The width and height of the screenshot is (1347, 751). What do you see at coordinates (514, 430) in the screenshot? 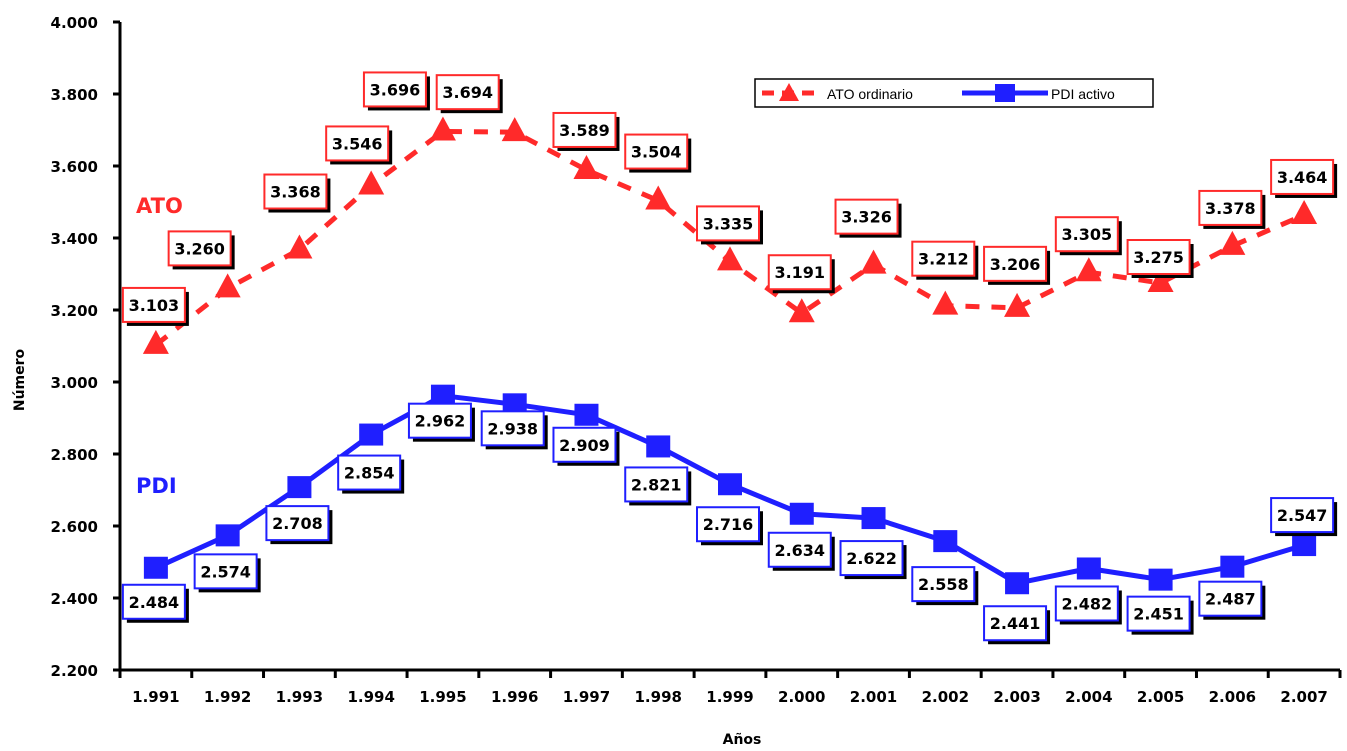
I see `data-label-box: 2.938` at bounding box center [514, 430].